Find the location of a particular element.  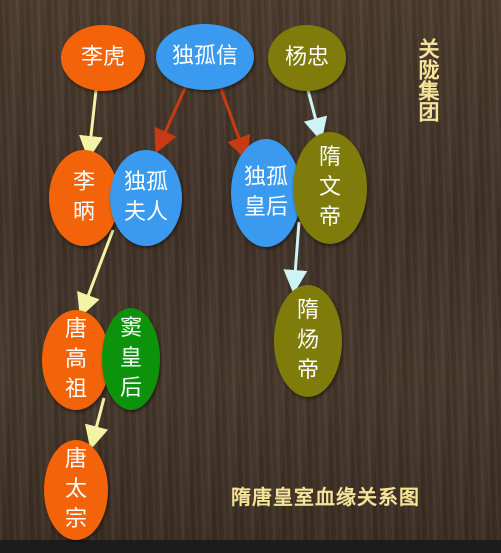

node-sui-wendi: 隋 文 帝 is located at coordinates (330, 188).